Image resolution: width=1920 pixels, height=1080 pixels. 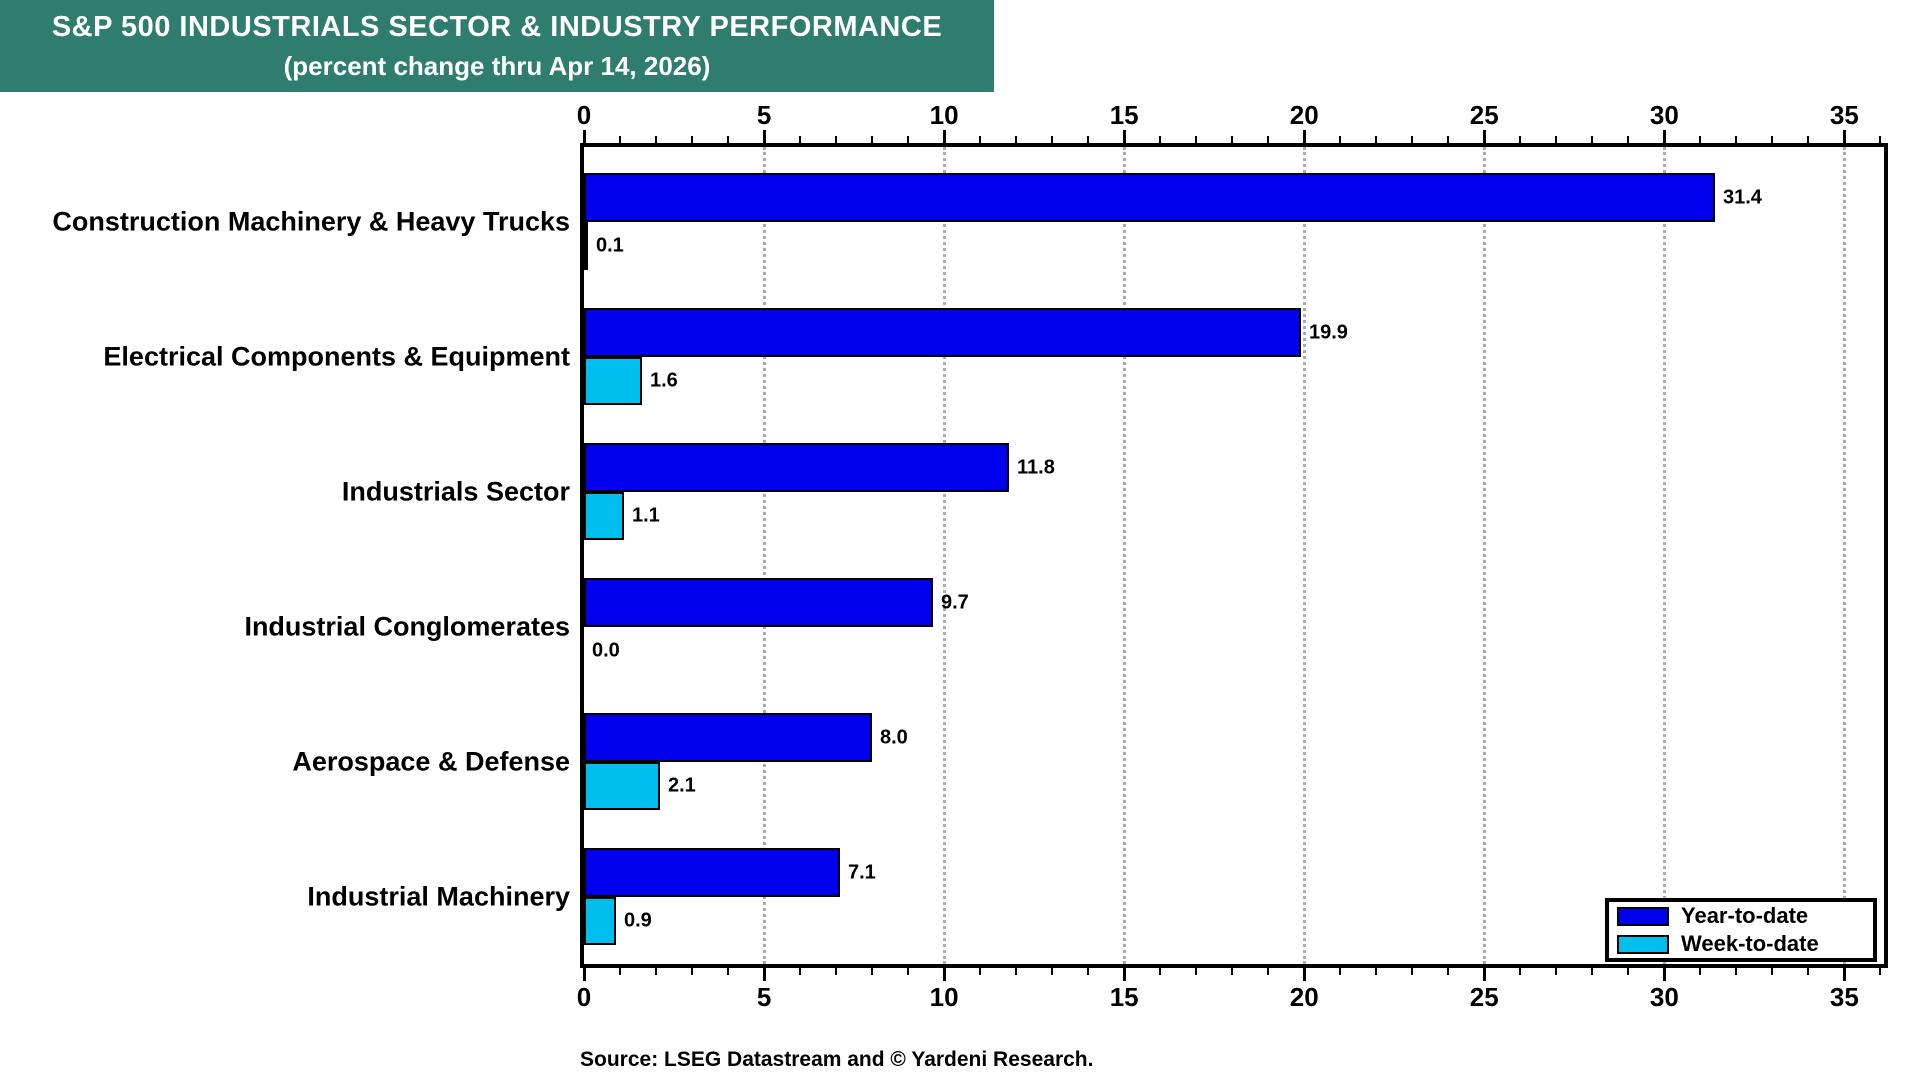 What do you see at coordinates (1742, 197) in the screenshot?
I see `bar-value-label: 31.4` at bounding box center [1742, 197].